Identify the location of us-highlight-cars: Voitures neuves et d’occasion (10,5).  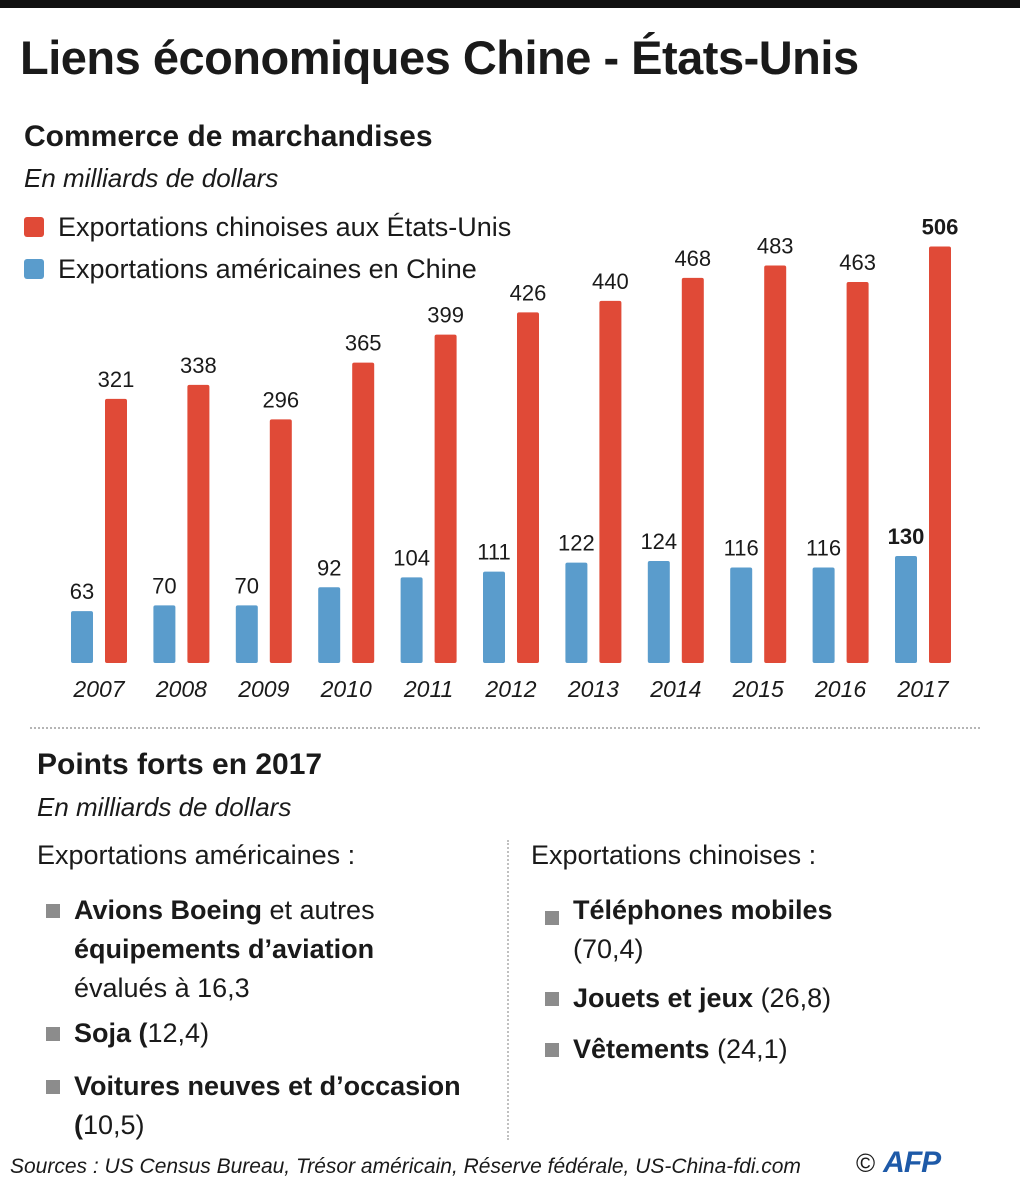
(275, 1106).